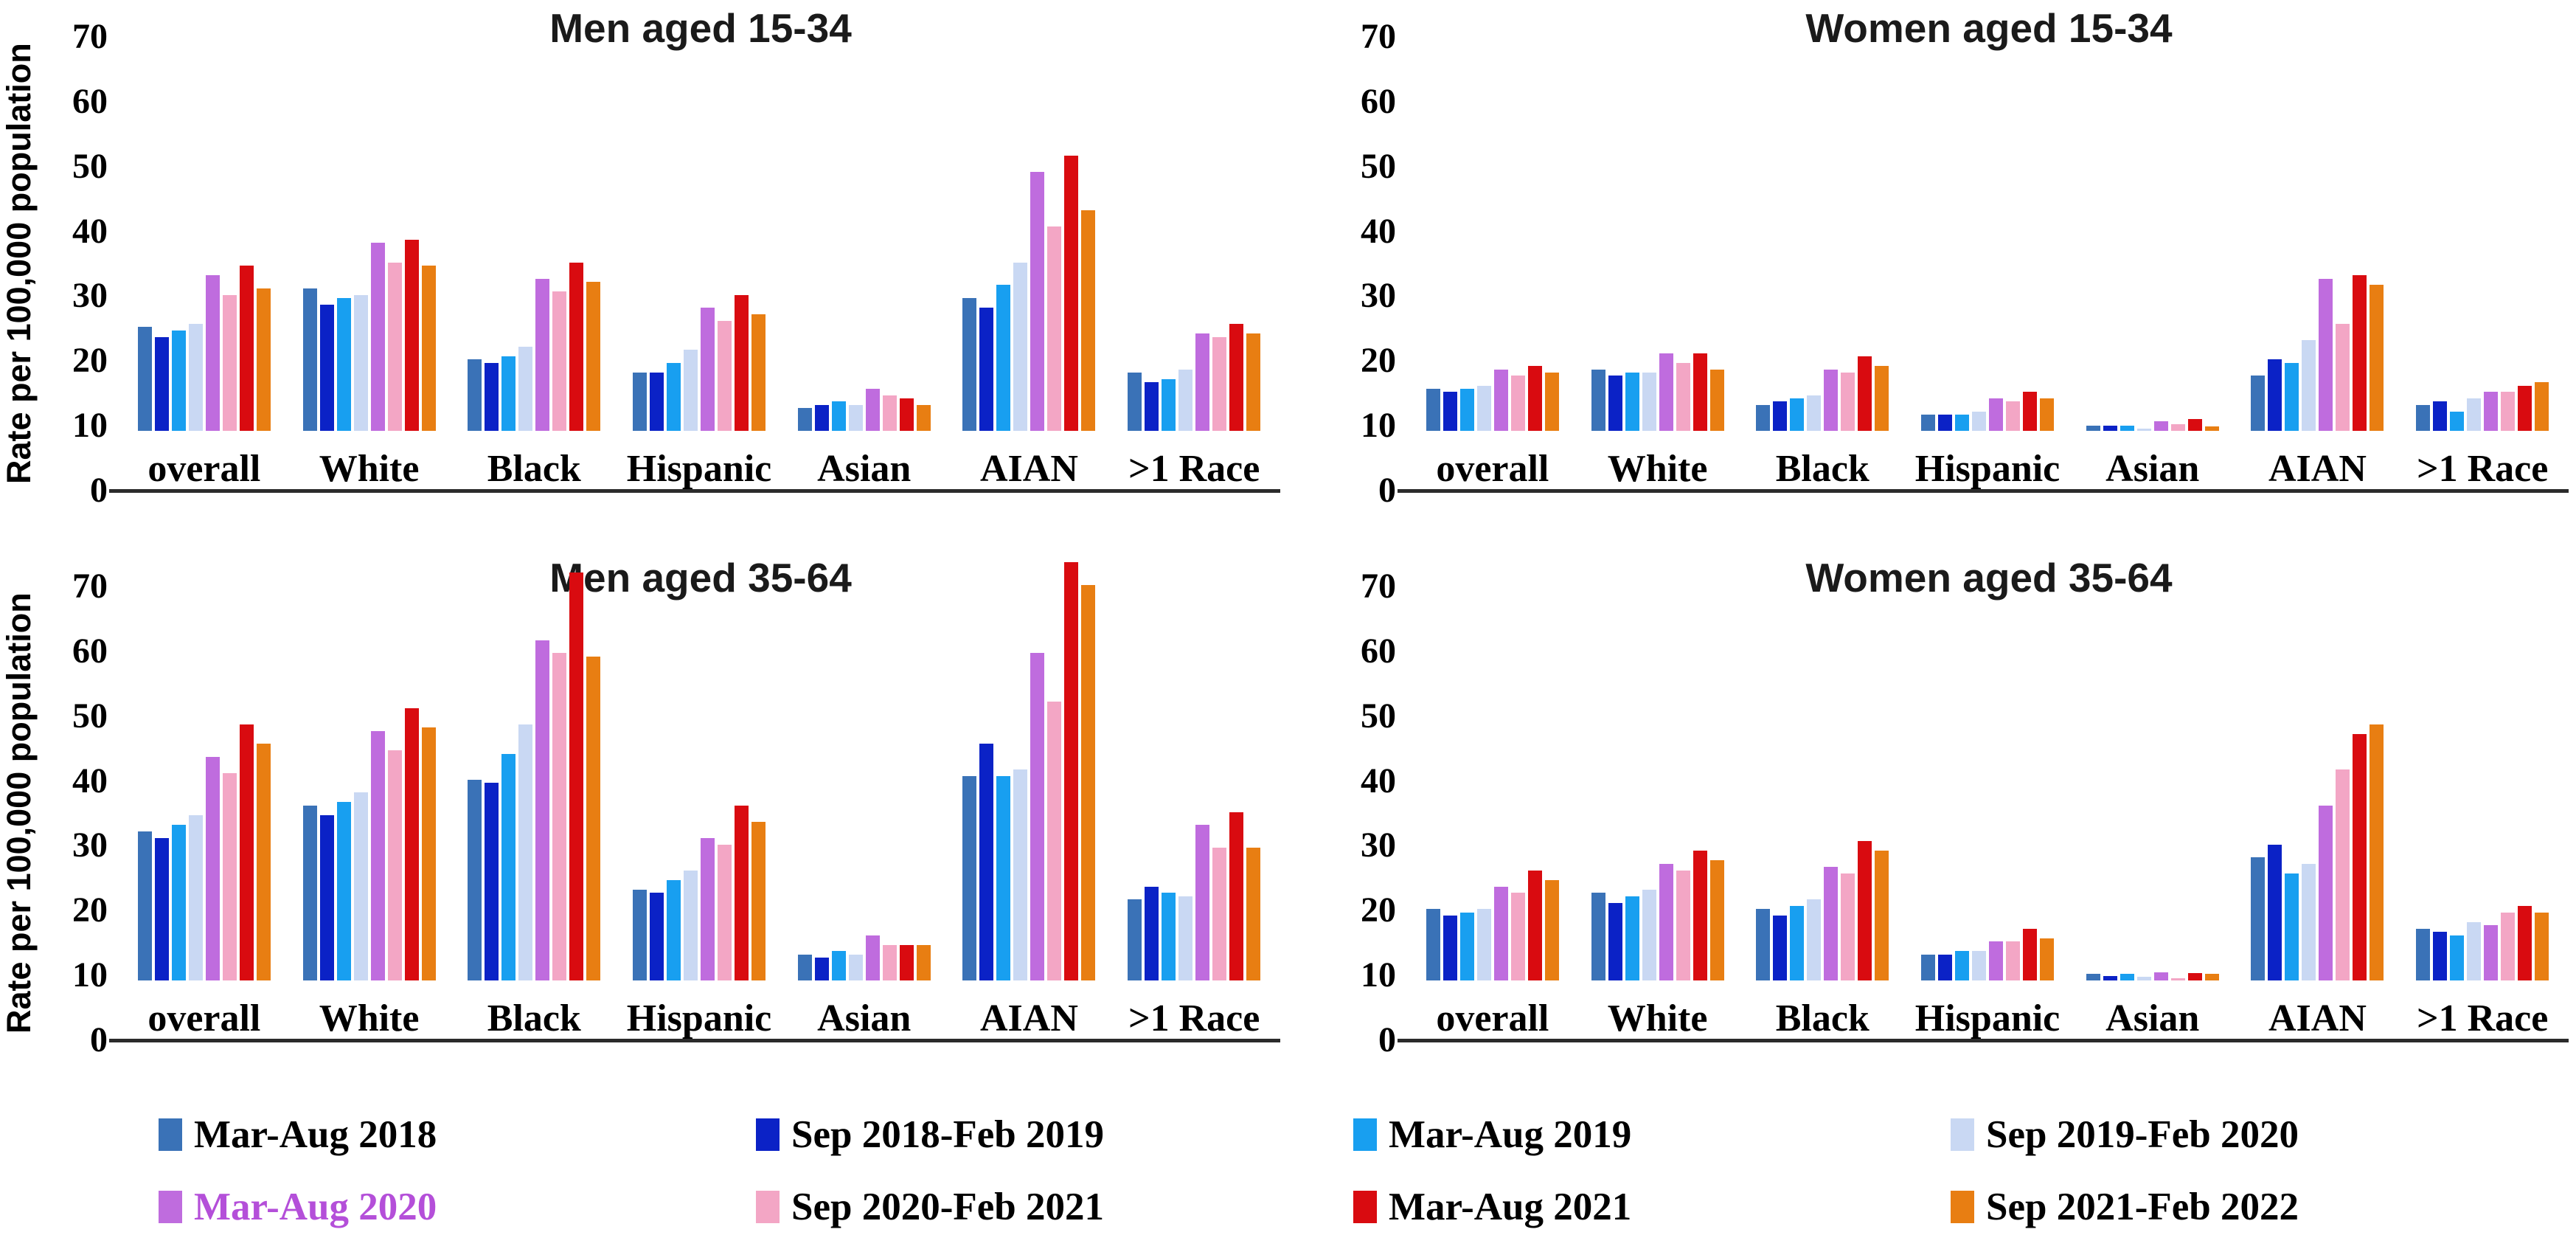 This screenshot has height=1249, width=2576. What do you see at coordinates (457, 1207) in the screenshot?
I see `legend-item: Mar-Aug 2020` at bounding box center [457, 1207].